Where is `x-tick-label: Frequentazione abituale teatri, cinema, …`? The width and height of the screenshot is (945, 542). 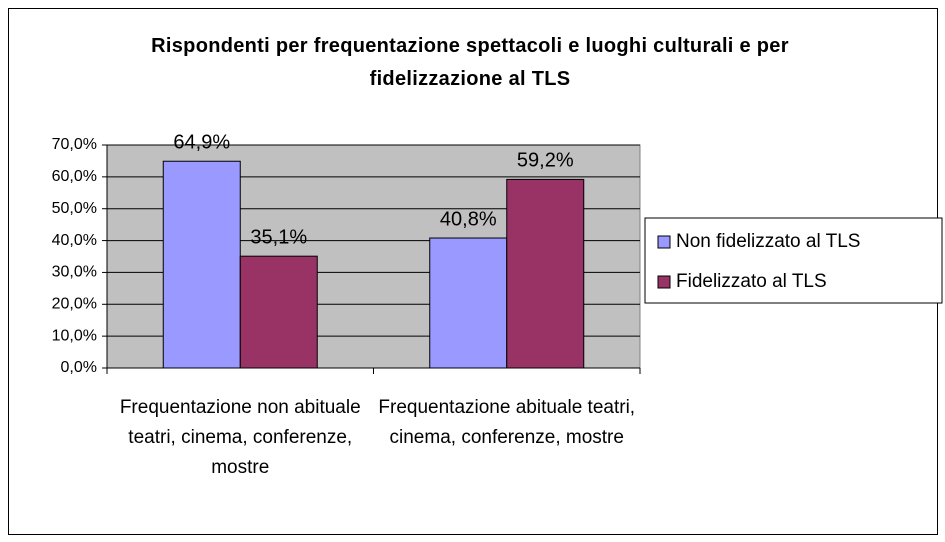 x-tick-label: Frequentazione abituale teatri, cinema, … is located at coordinates (507, 422).